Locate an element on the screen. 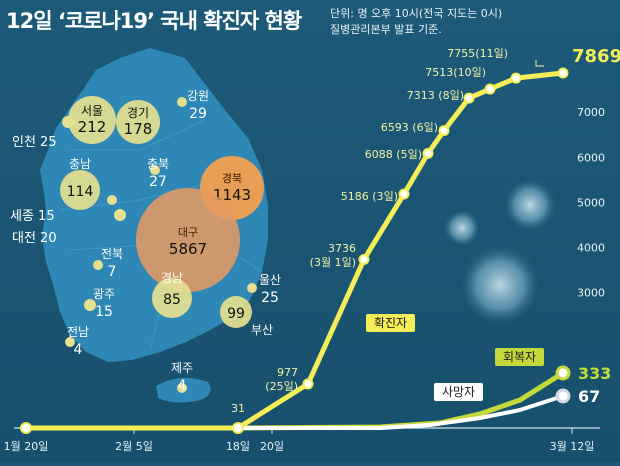  confirmed-tag: 확진자 is located at coordinates (390, 323).